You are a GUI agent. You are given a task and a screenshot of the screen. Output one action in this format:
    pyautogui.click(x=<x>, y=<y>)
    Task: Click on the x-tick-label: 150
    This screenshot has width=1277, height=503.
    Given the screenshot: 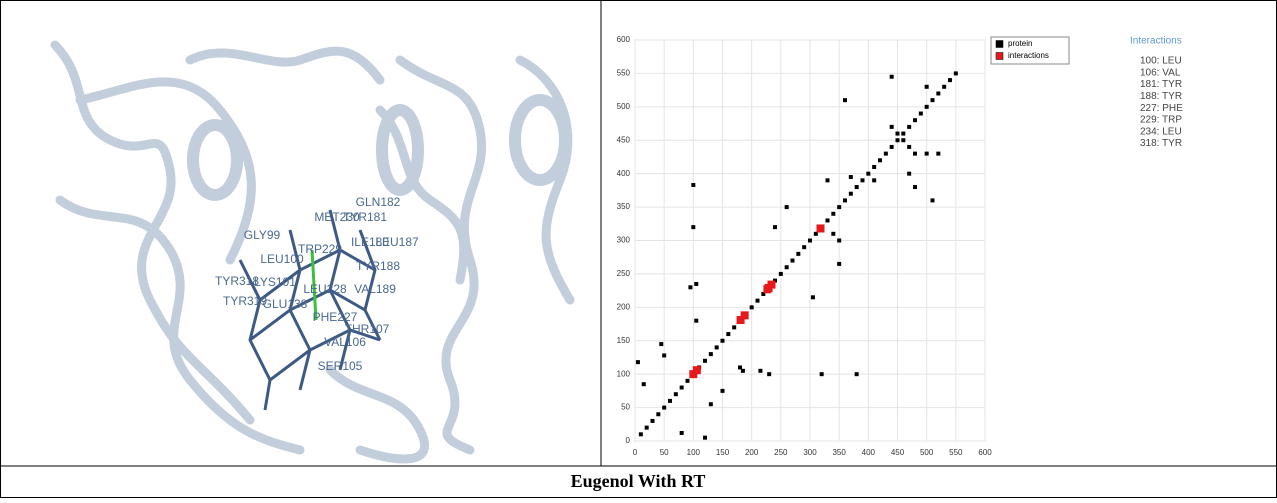 What is the action you would take?
    pyautogui.click(x=723, y=452)
    